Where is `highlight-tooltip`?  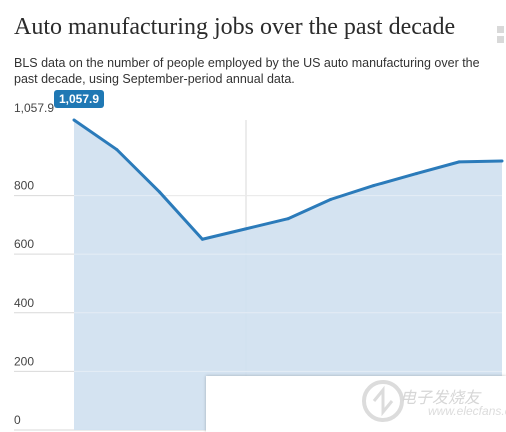 highlight-tooltip is located at coordinates (79, 99).